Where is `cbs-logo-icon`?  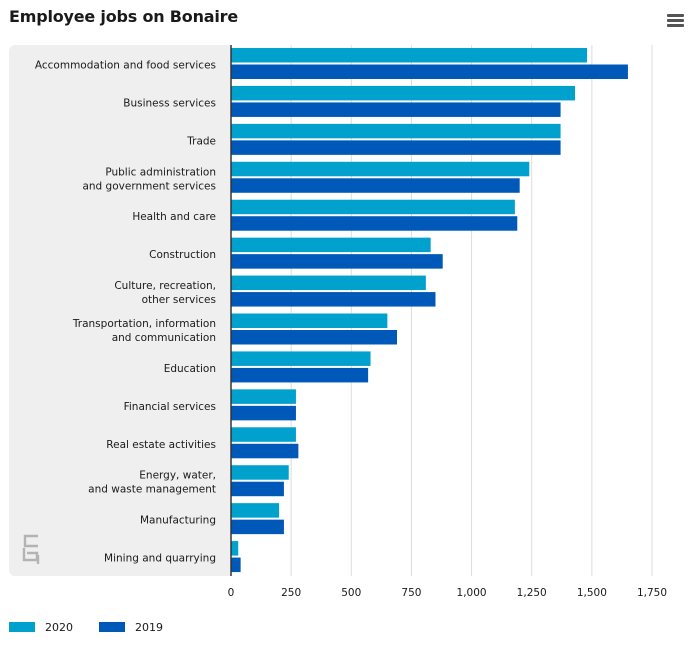 cbs-logo-icon is located at coordinates (31, 549).